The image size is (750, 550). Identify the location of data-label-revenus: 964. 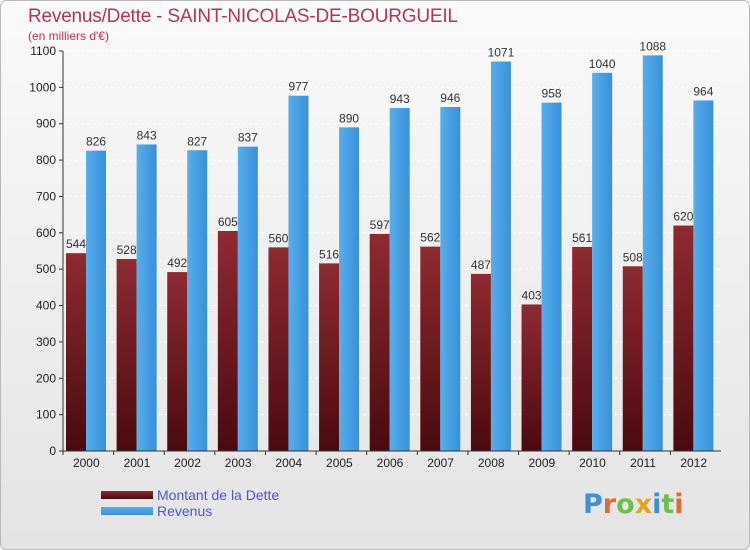
(703, 91).